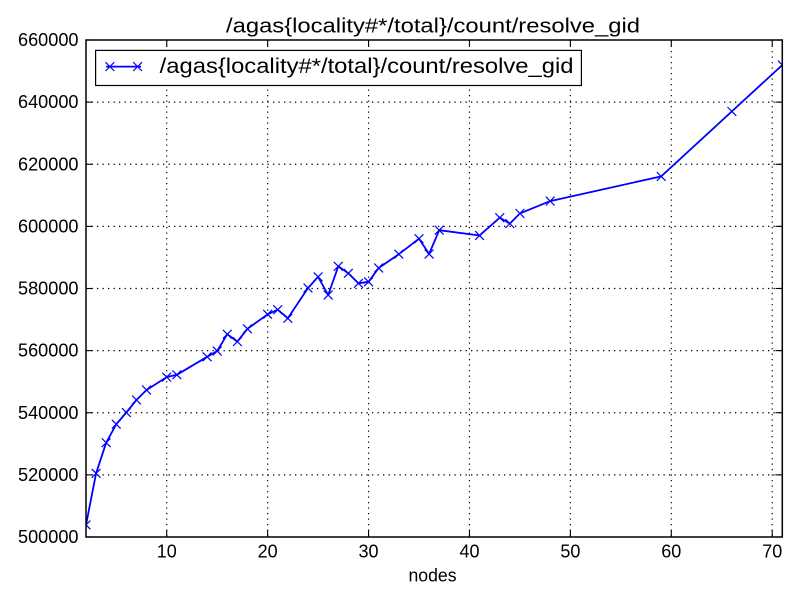 The image size is (800, 600). Describe the element at coordinates (433, 576) in the screenshot. I see `svg-text: nodes` at that location.